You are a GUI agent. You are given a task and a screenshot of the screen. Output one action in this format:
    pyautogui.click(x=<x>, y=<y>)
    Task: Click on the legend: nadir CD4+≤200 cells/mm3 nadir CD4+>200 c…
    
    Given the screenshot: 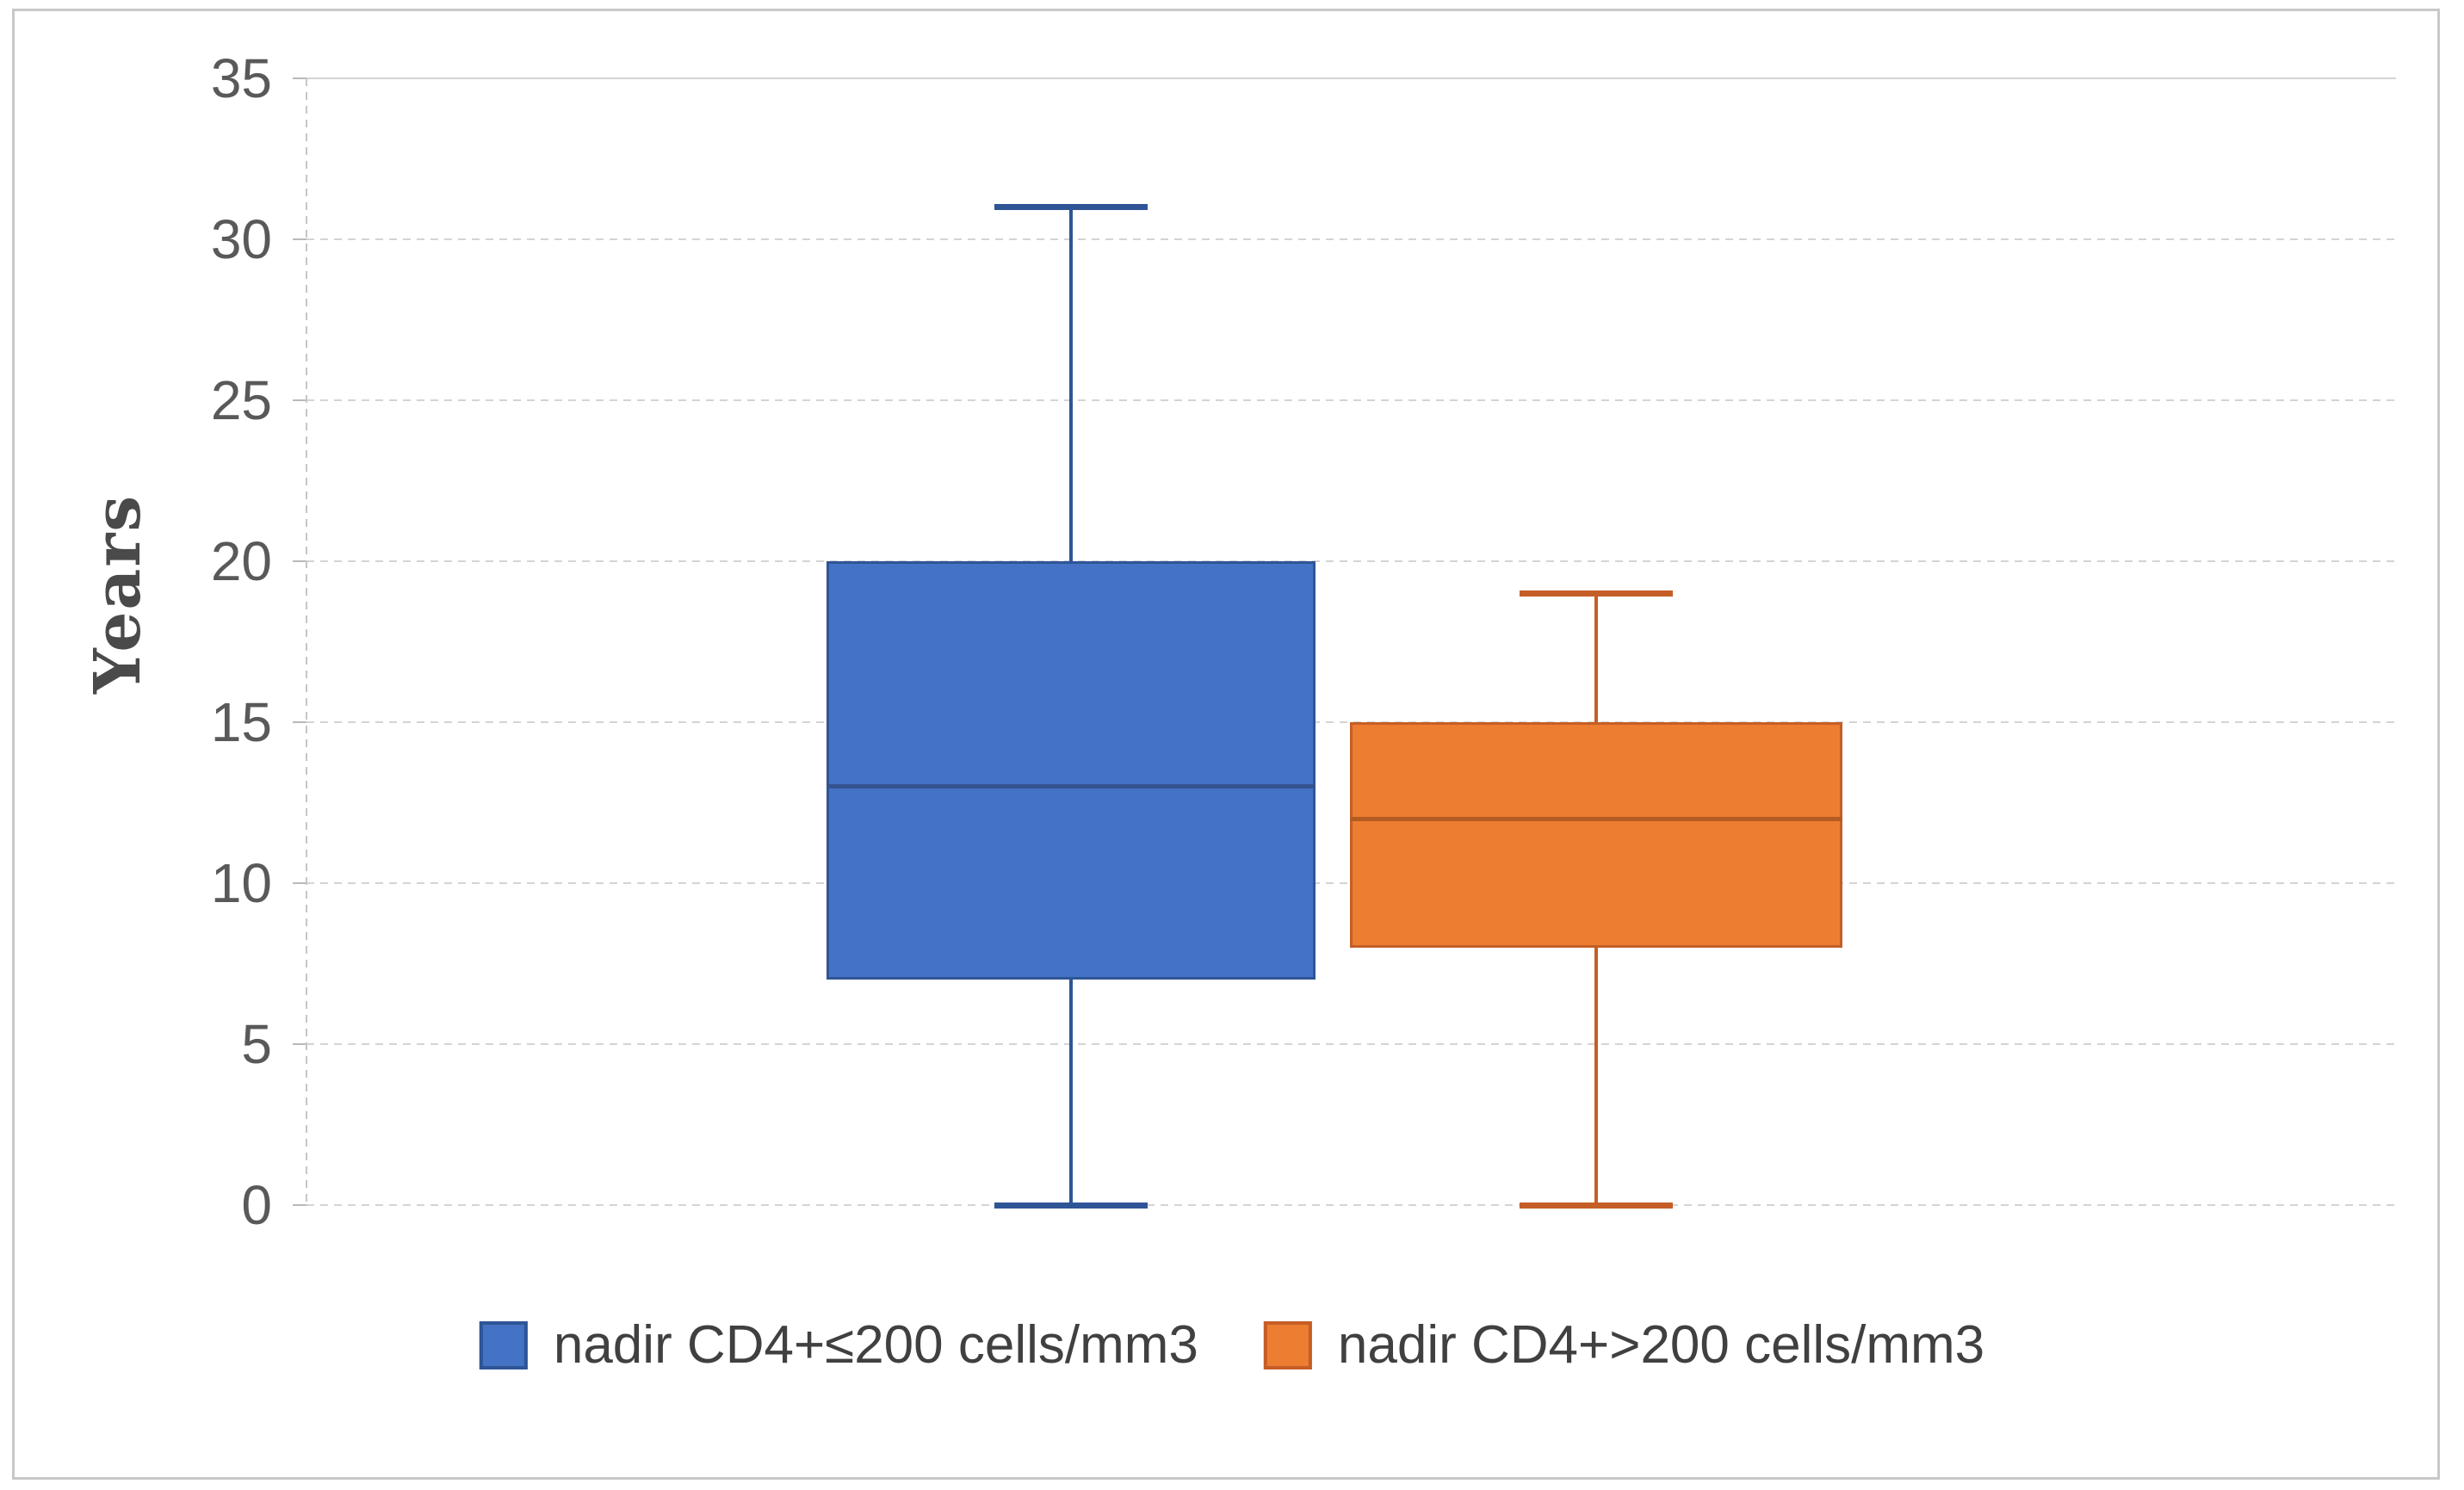 What is the action you would take?
    pyautogui.click(x=1232, y=1345)
    